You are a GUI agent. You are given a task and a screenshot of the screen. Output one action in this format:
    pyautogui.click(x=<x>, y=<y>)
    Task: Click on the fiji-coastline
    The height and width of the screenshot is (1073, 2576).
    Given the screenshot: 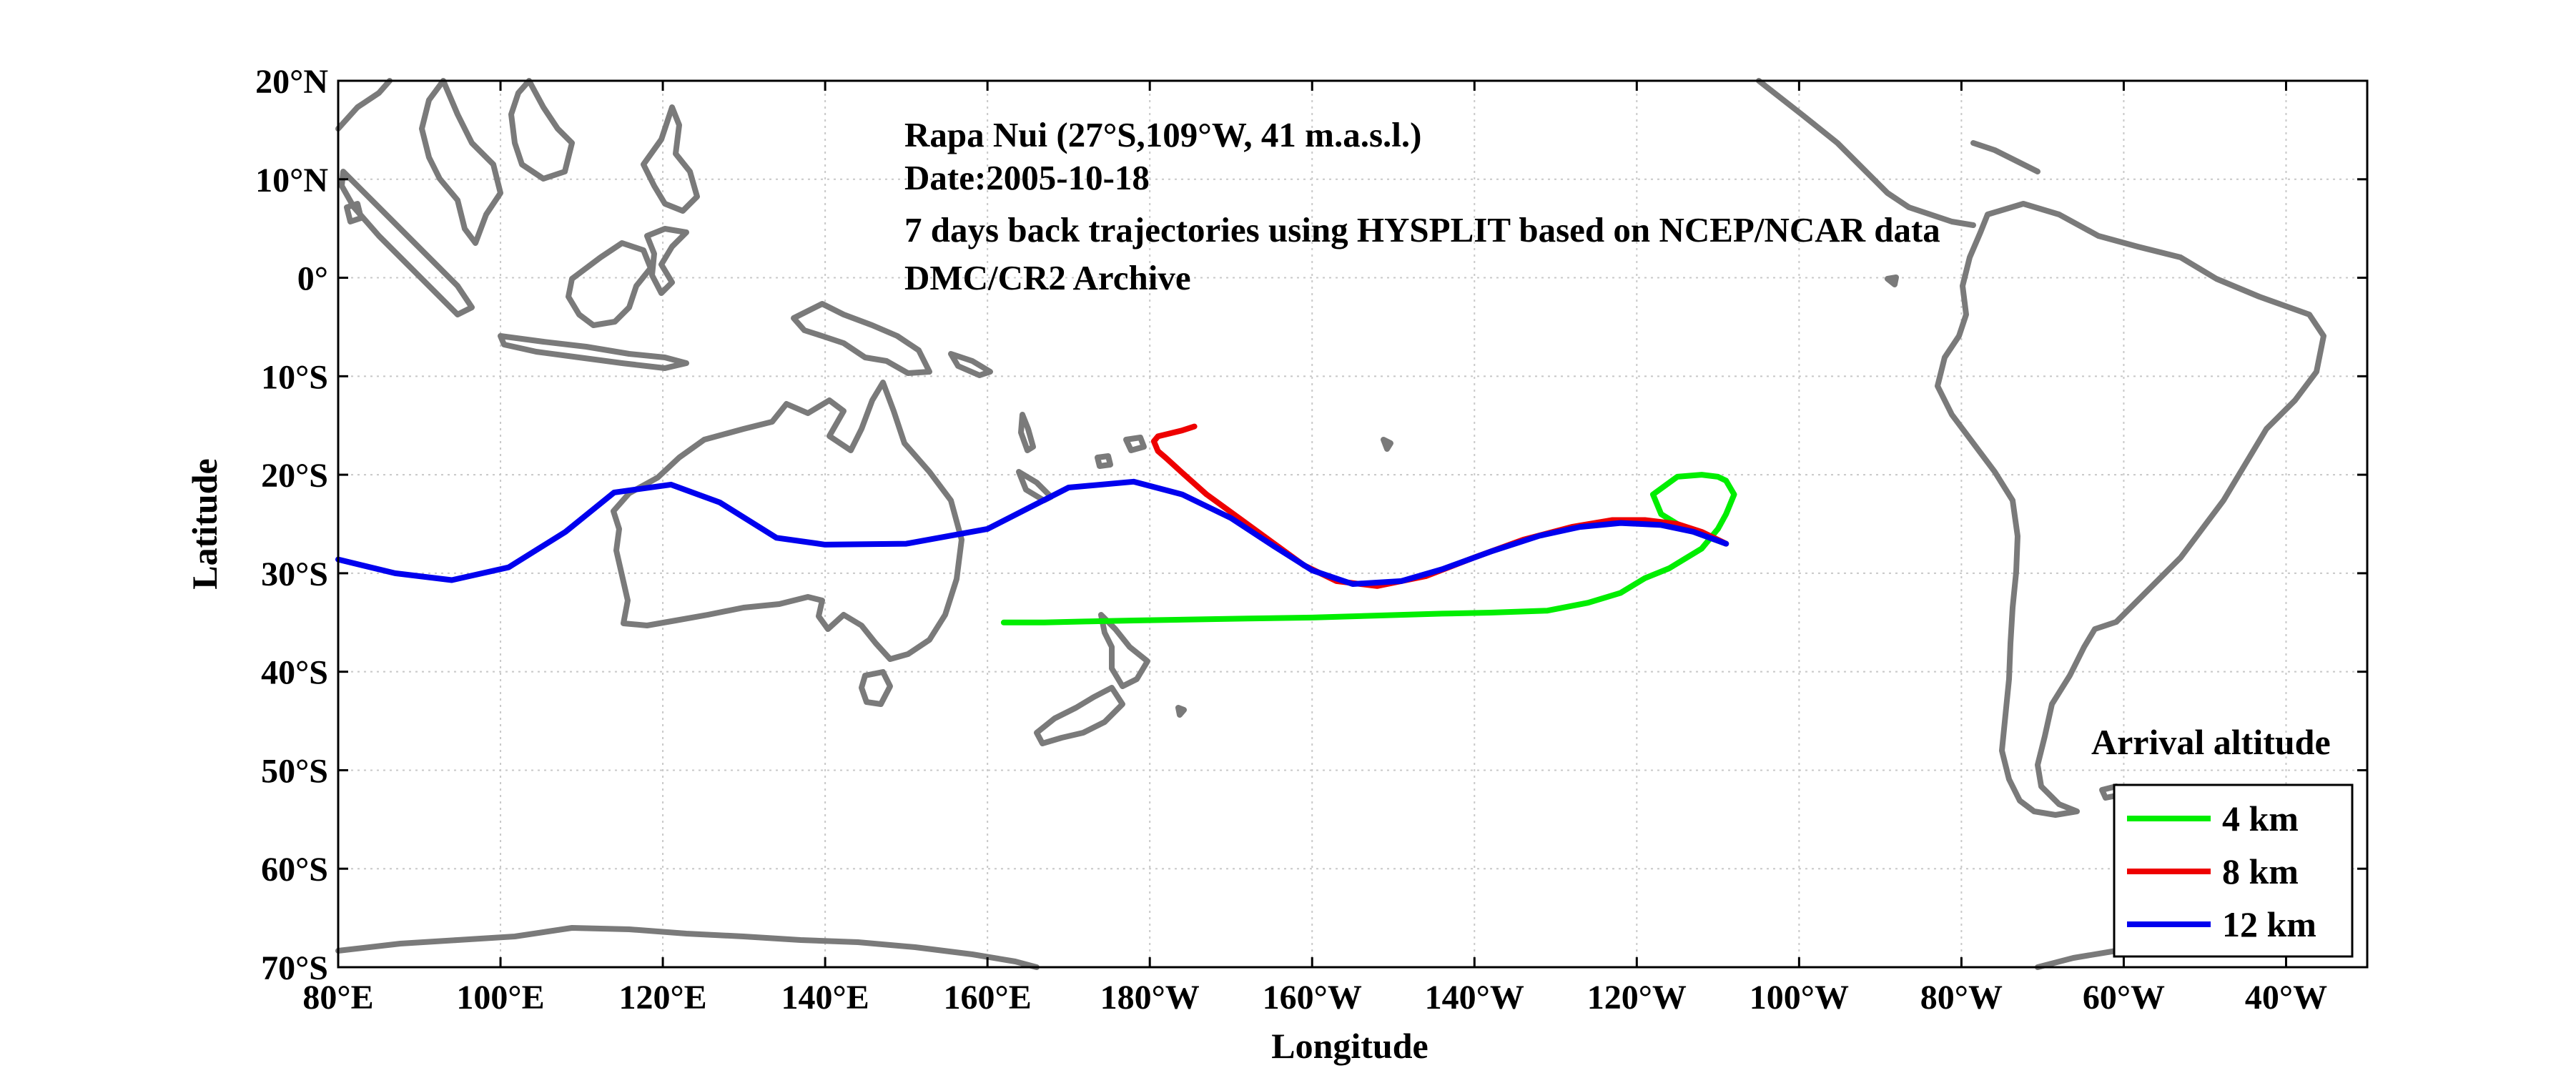 What is the action you would take?
    pyautogui.click(x=1135, y=444)
    